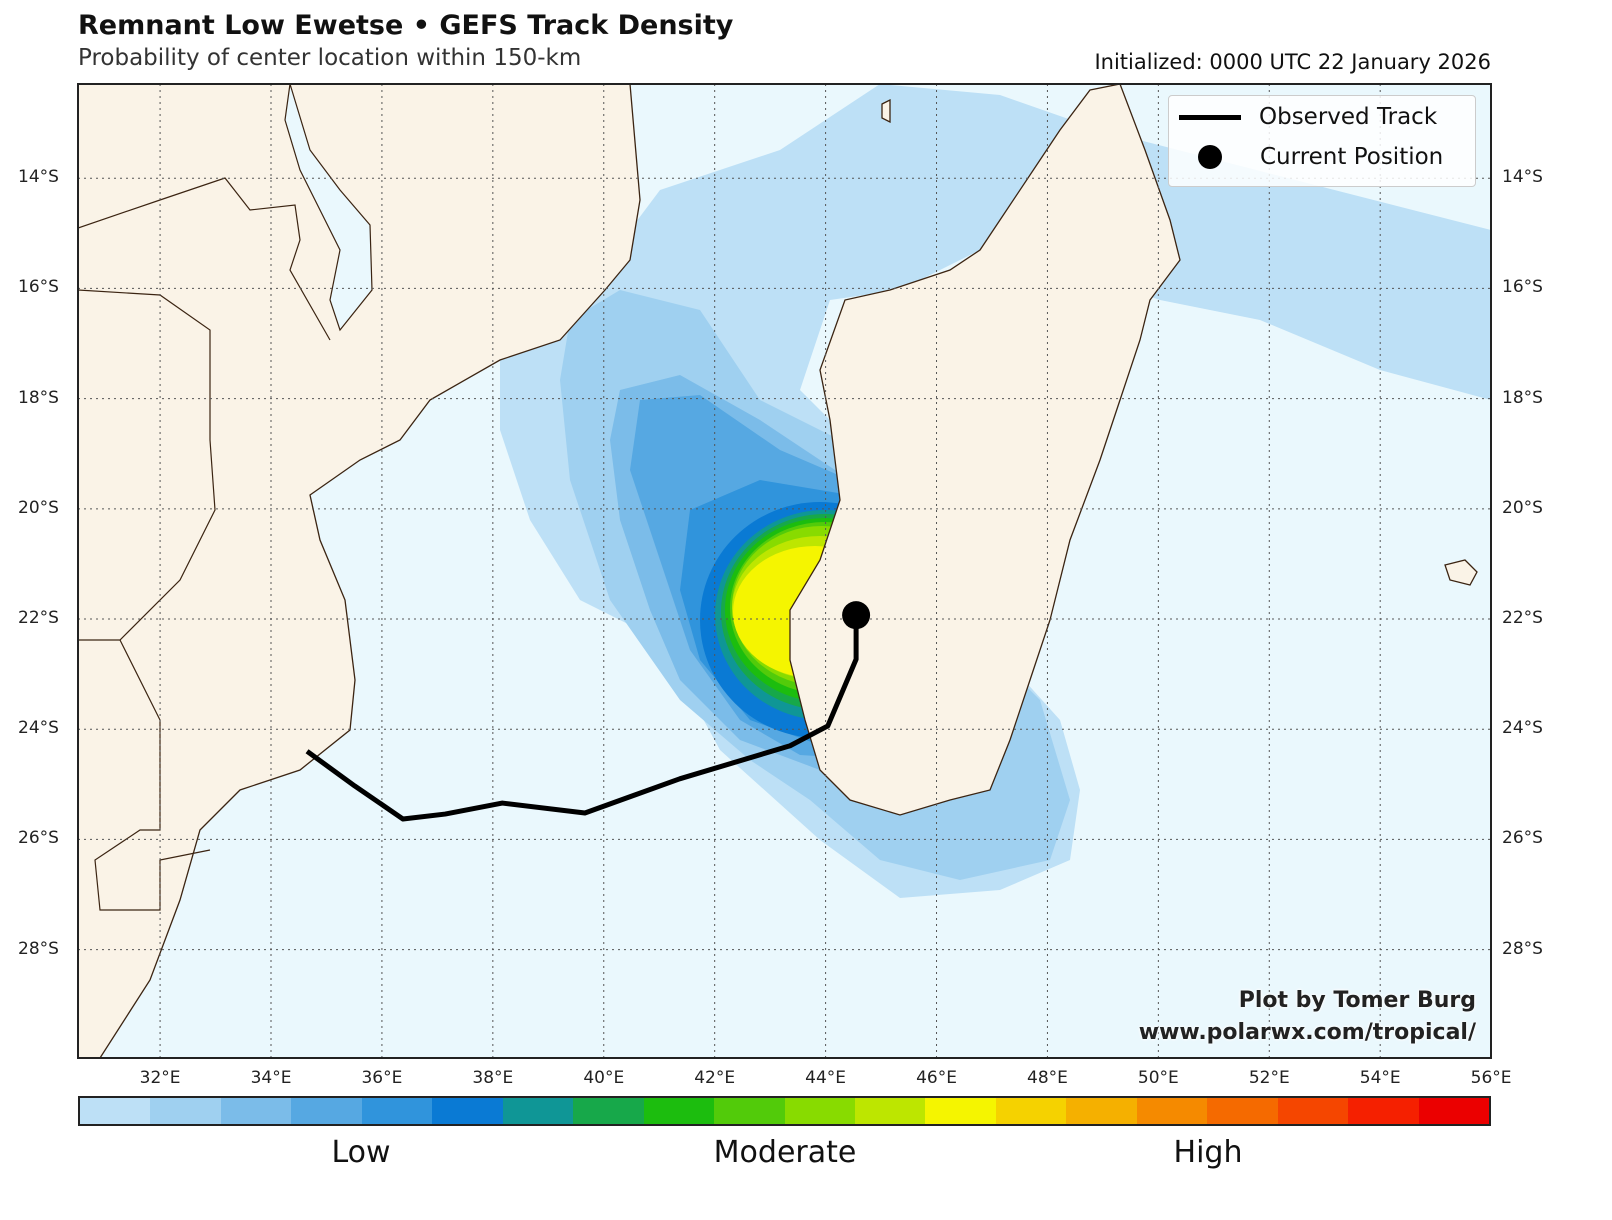  What do you see at coordinates (1352, 157) in the screenshot?
I see `legend-position-label: Current Position` at bounding box center [1352, 157].